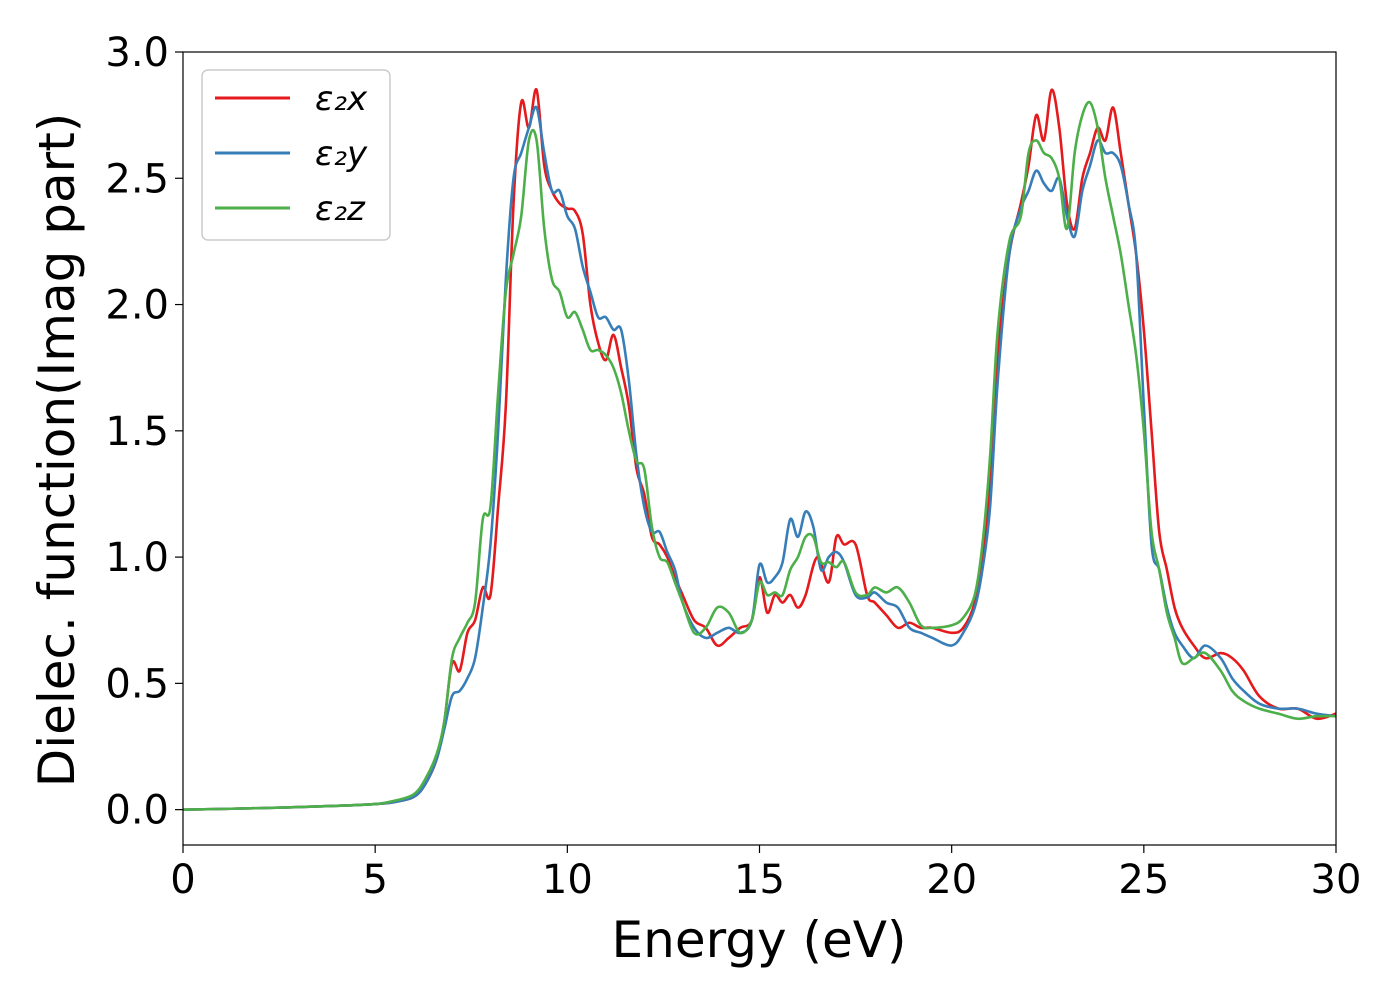 This screenshot has width=1400, height=1000. What do you see at coordinates (341, 99) in the screenshot?
I see `legend-label-1: ε₂x` at bounding box center [341, 99].